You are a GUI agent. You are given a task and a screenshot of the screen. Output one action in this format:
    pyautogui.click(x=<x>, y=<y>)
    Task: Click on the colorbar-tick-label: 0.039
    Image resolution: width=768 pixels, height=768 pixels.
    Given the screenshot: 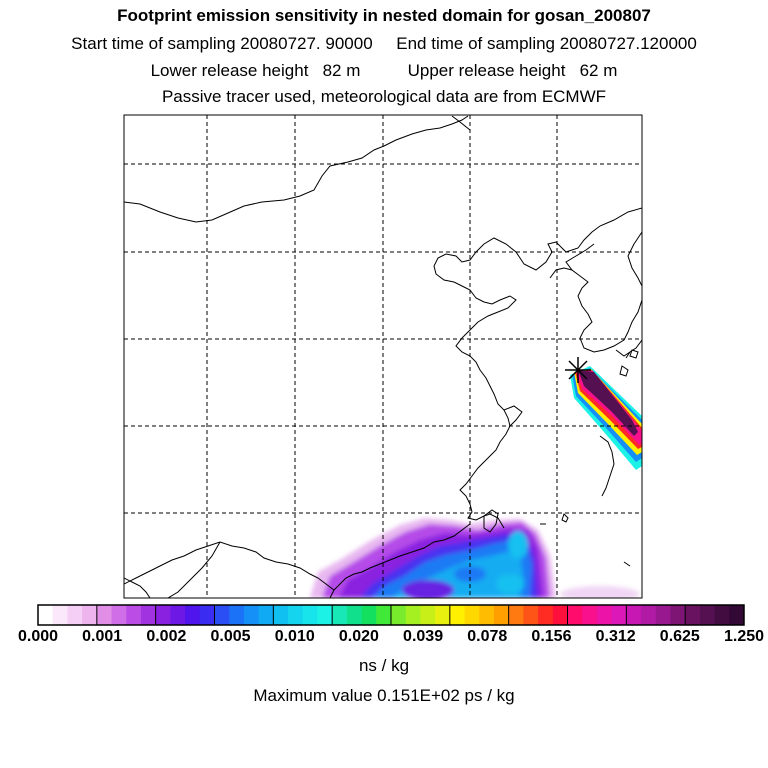 What is the action you would take?
    pyautogui.click(x=423, y=636)
    